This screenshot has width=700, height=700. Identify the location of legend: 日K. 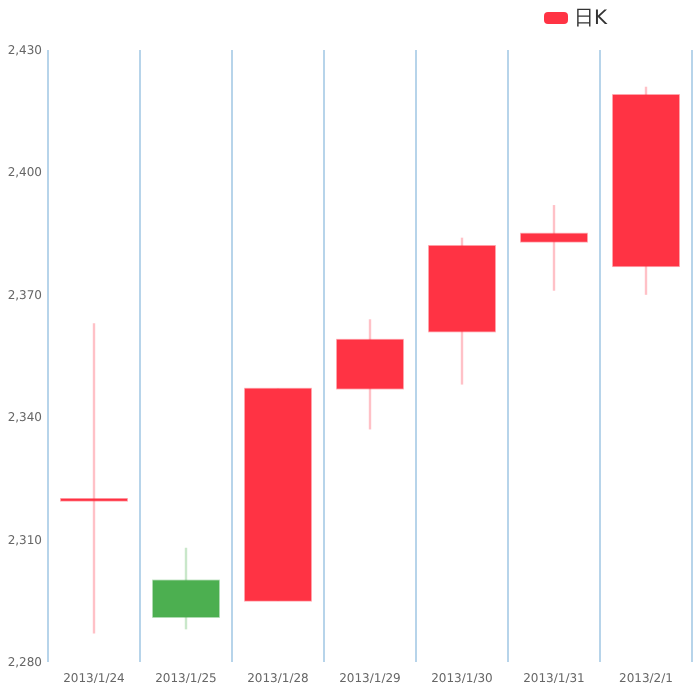
(576, 19).